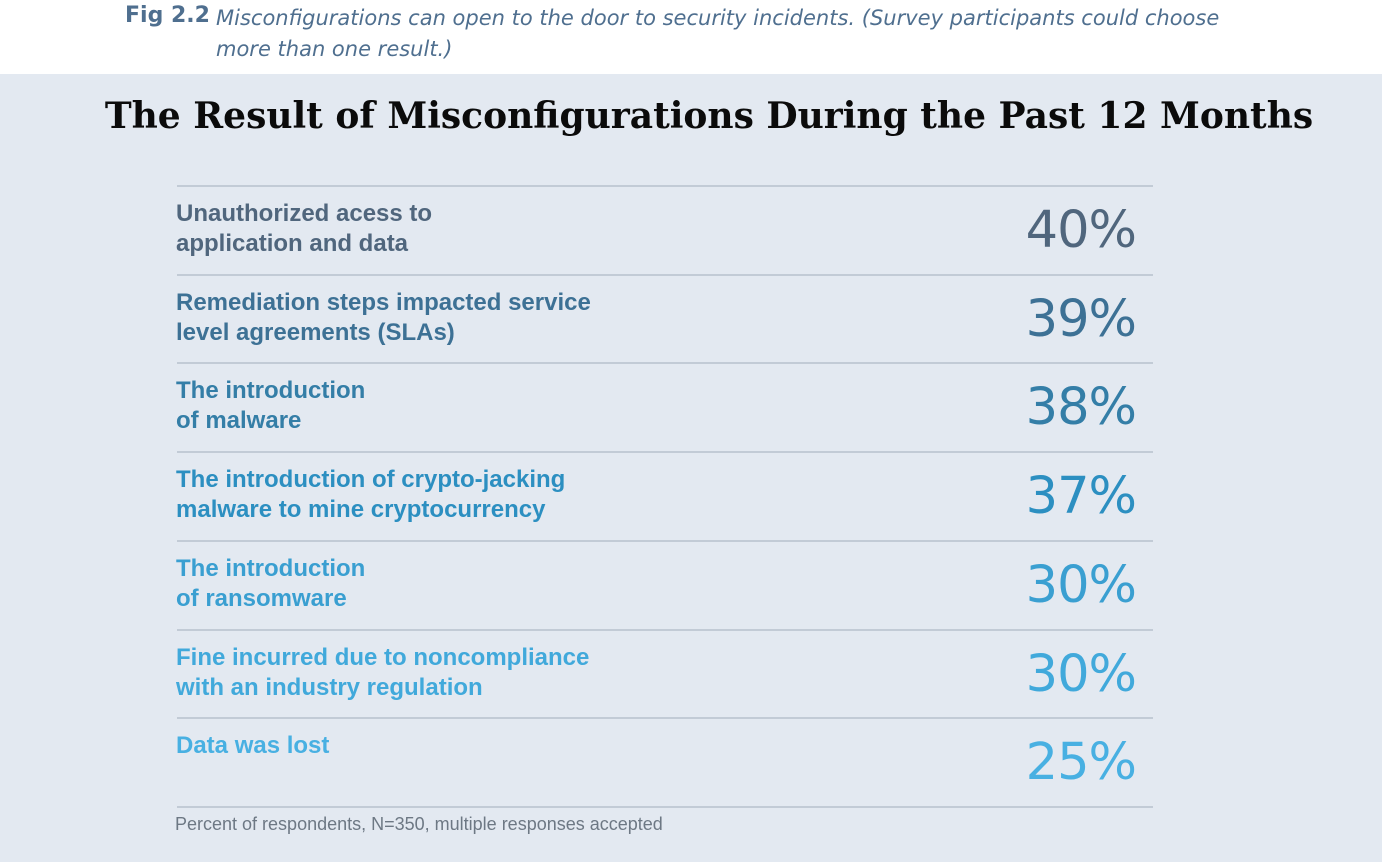 The width and height of the screenshot is (1382, 862). Describe the element at coordinates (1081, 496) in the screenshot. I see `row-value: 37%` at that location.